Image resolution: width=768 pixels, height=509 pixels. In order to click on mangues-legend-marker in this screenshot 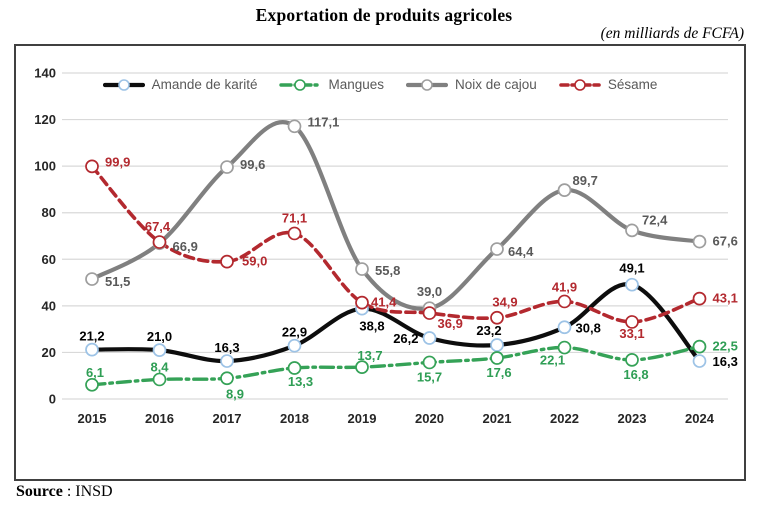, I will do `click(300, 84)`.